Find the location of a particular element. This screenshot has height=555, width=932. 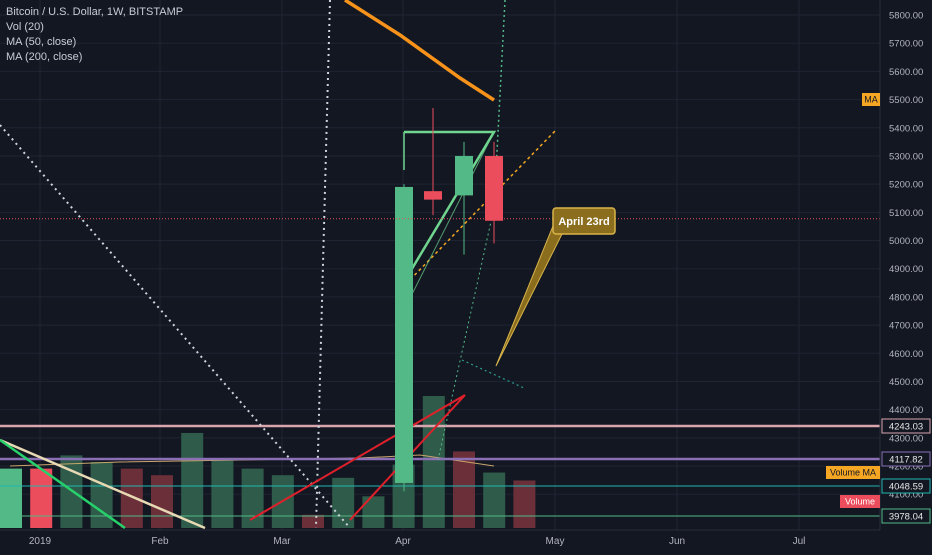

y-tick-label: 4800.00 is located at coordinates (906, 297).